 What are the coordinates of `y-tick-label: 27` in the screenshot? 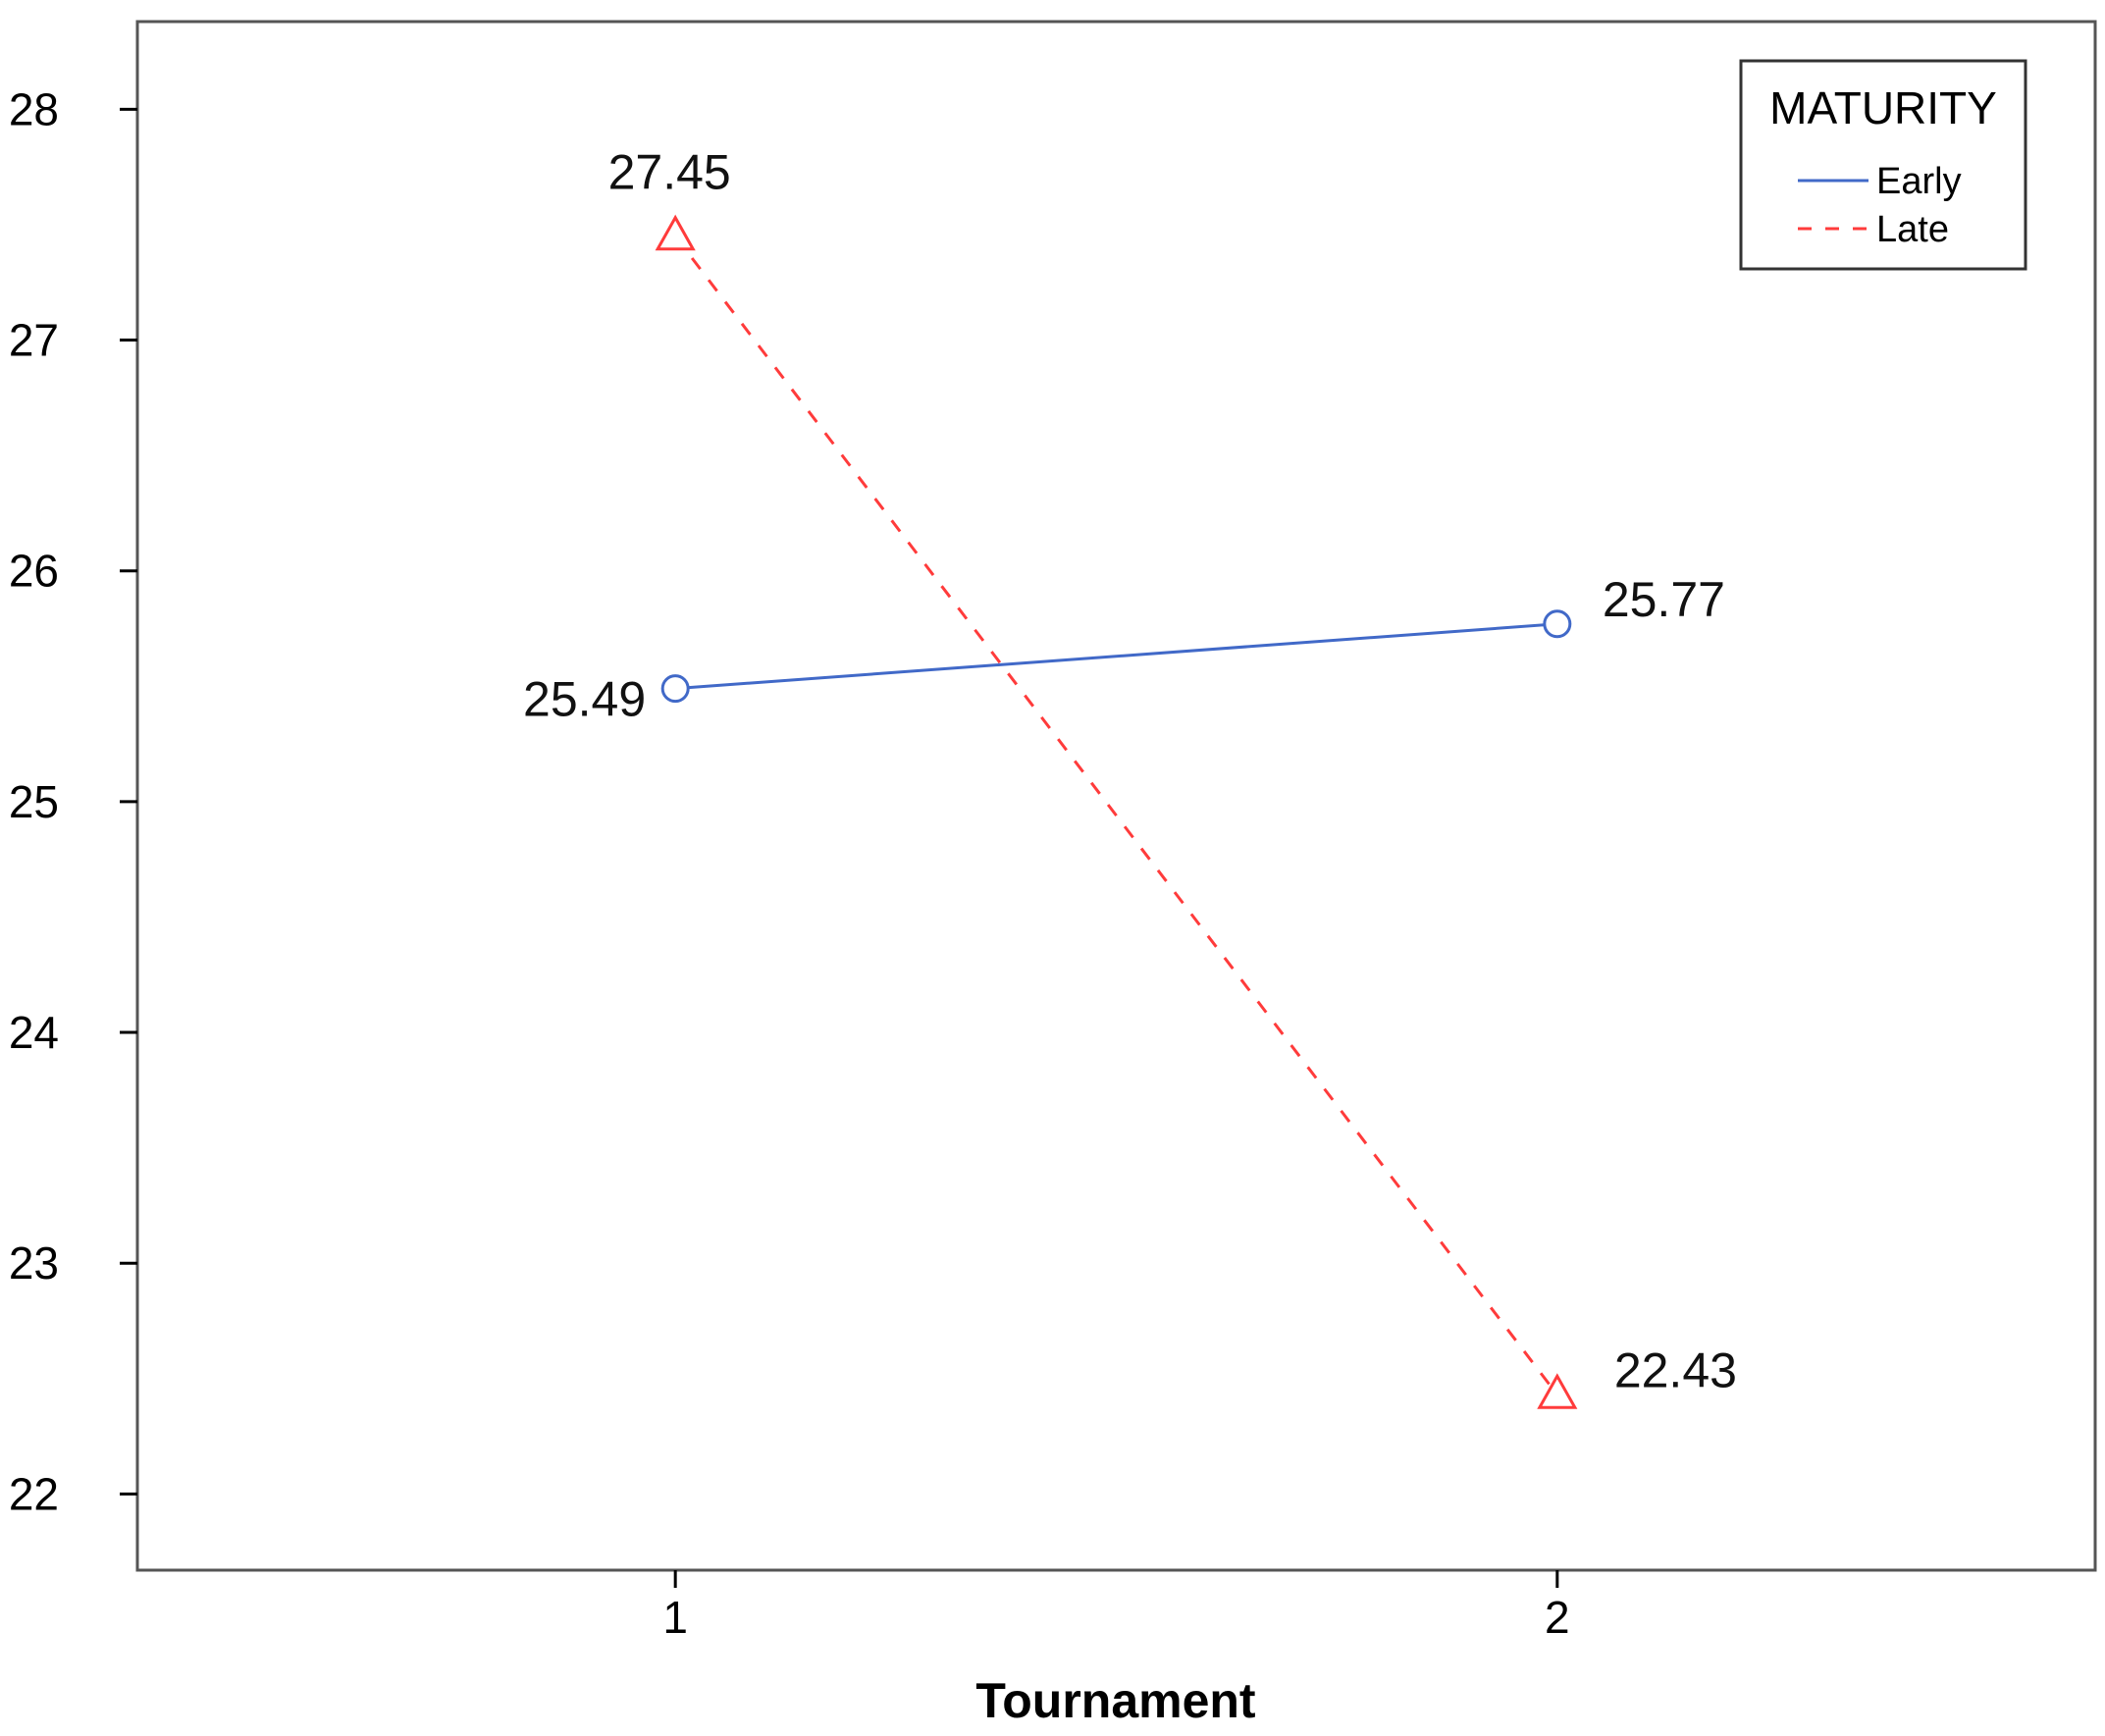 It's located at (34, 340).